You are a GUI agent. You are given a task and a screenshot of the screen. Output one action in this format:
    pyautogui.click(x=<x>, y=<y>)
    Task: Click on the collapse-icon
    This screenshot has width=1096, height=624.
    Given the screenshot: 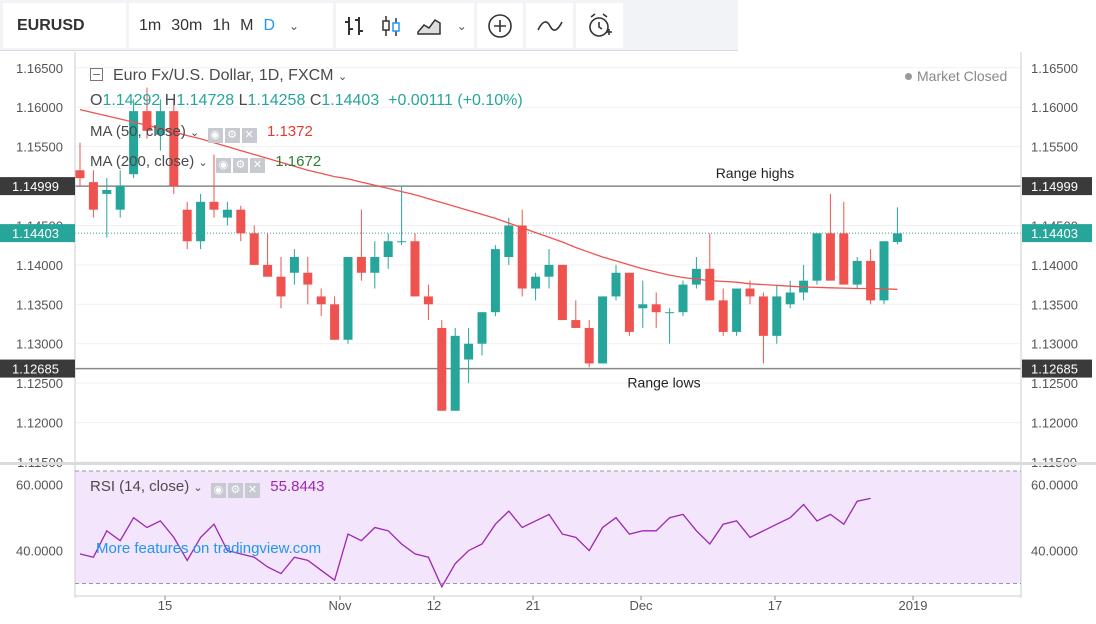 What is the action you would take?
    pyautogui.click(x=96, y=74)
    